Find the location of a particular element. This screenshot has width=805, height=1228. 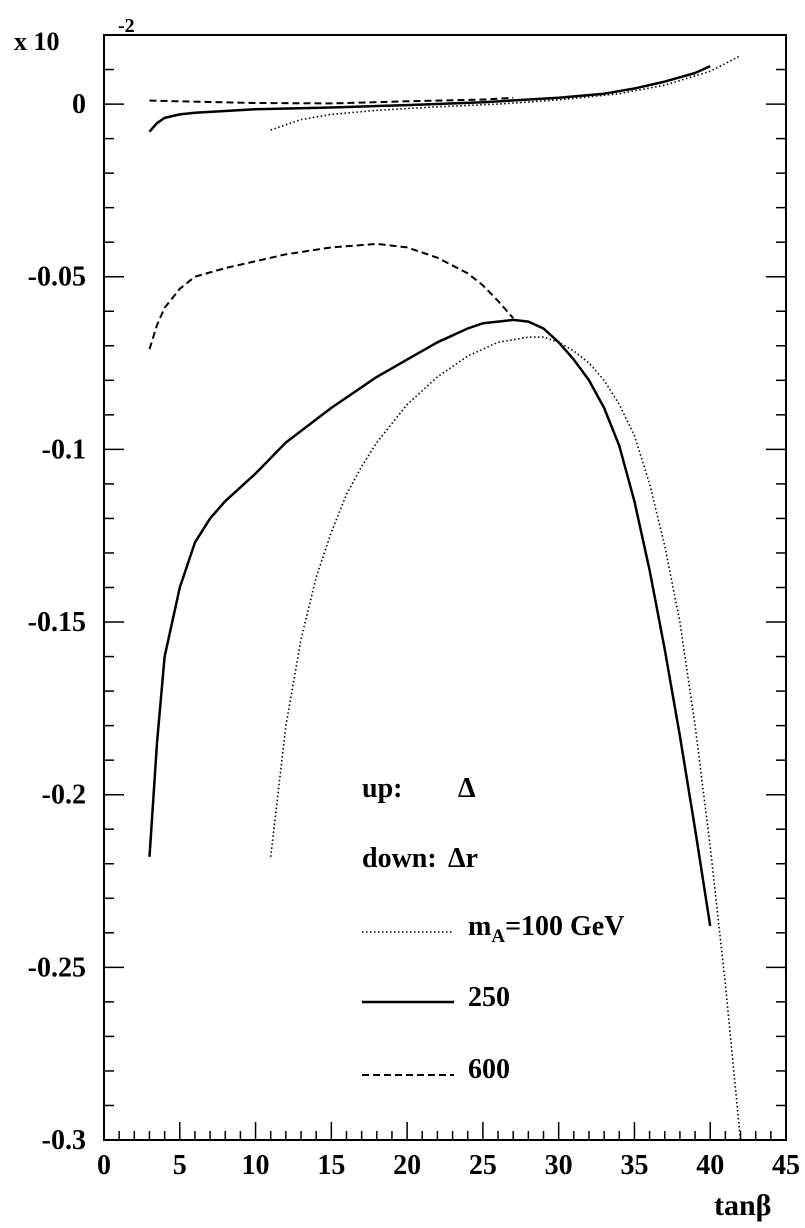

y-tick-label: -0.05 is located at coordinates (57, 277).